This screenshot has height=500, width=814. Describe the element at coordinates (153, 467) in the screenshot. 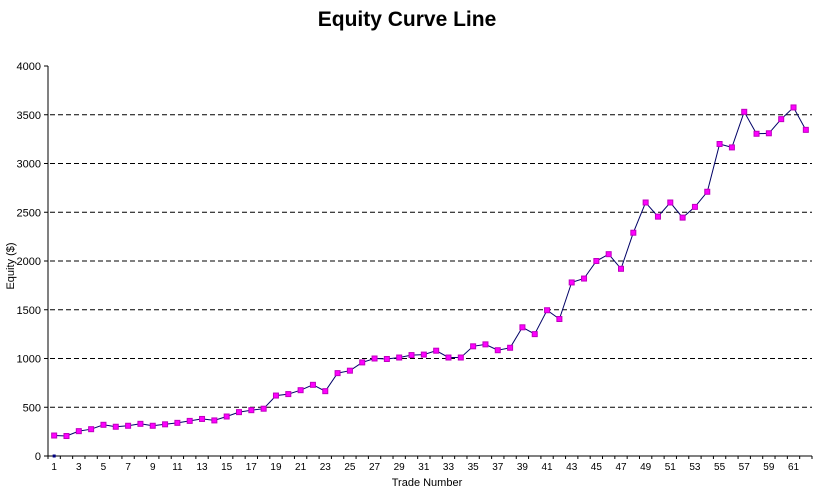

I see `x-tick-label: 9` at that location.